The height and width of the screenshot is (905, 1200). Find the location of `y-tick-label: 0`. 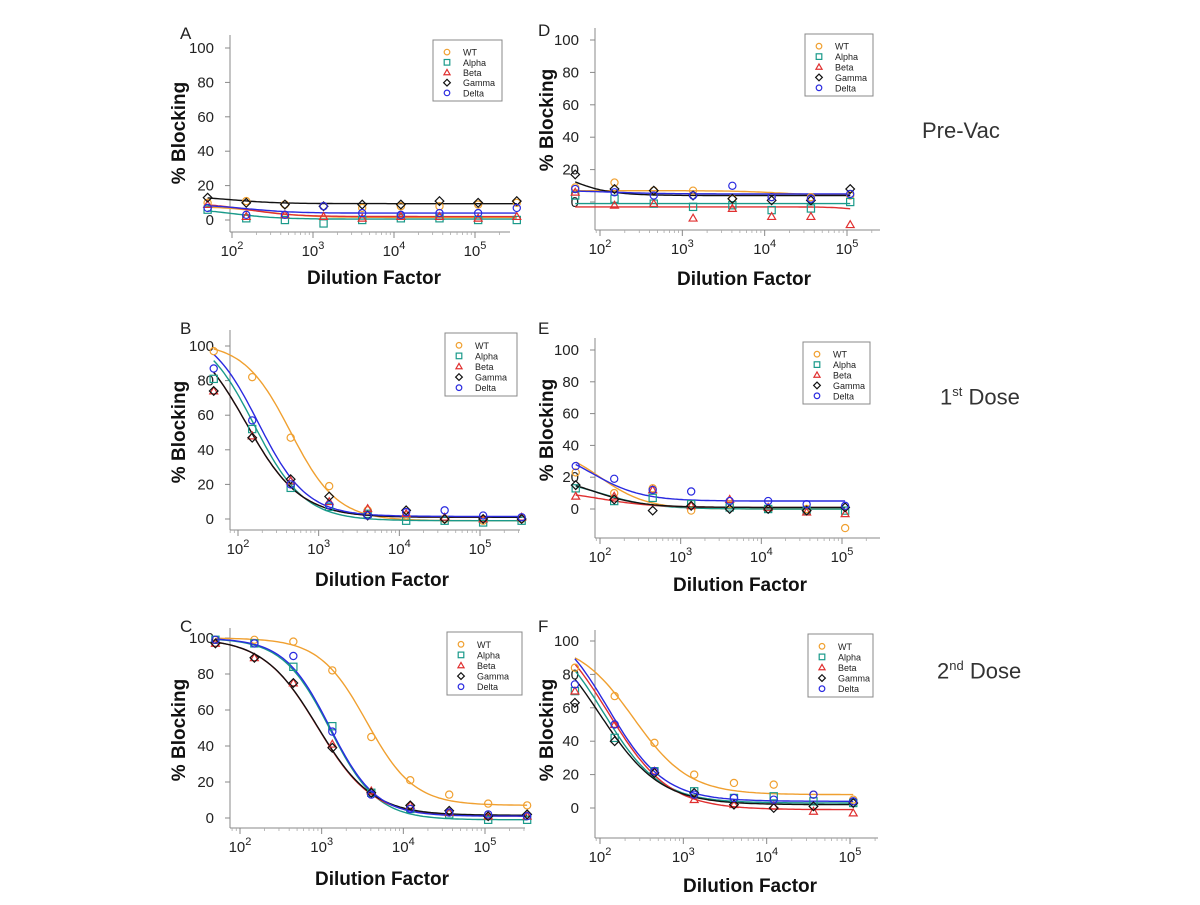

y-tick-label: 0 is located at coordinates (210, 519).